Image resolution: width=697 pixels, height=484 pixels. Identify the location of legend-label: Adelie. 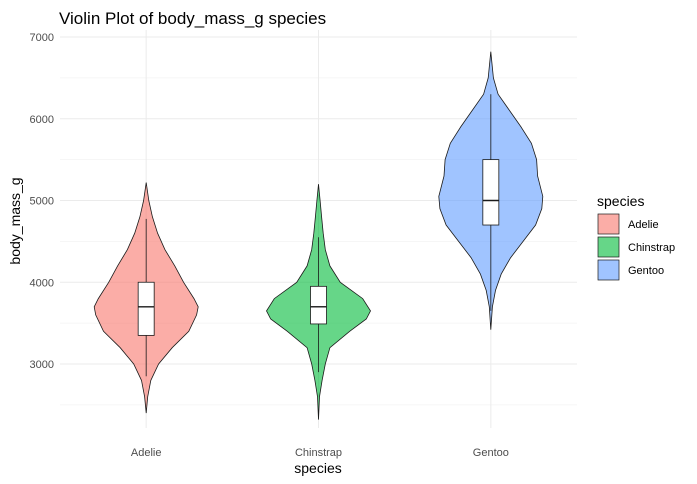
(643, 225).